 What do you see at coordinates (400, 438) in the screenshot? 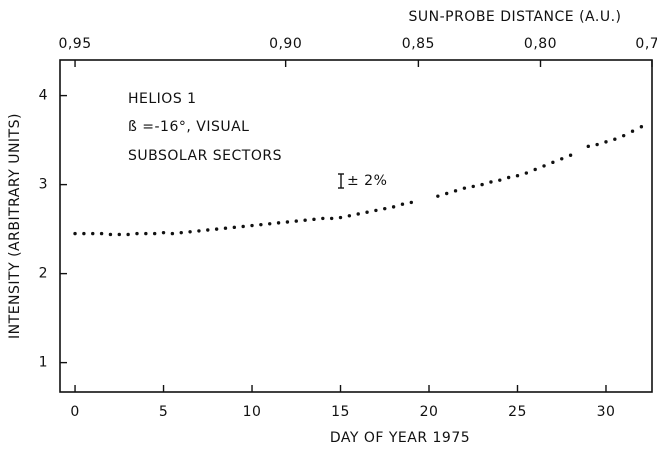
I see `x-axis-label: DAY OF YEAR 1975` at bounding box center [400, 438].